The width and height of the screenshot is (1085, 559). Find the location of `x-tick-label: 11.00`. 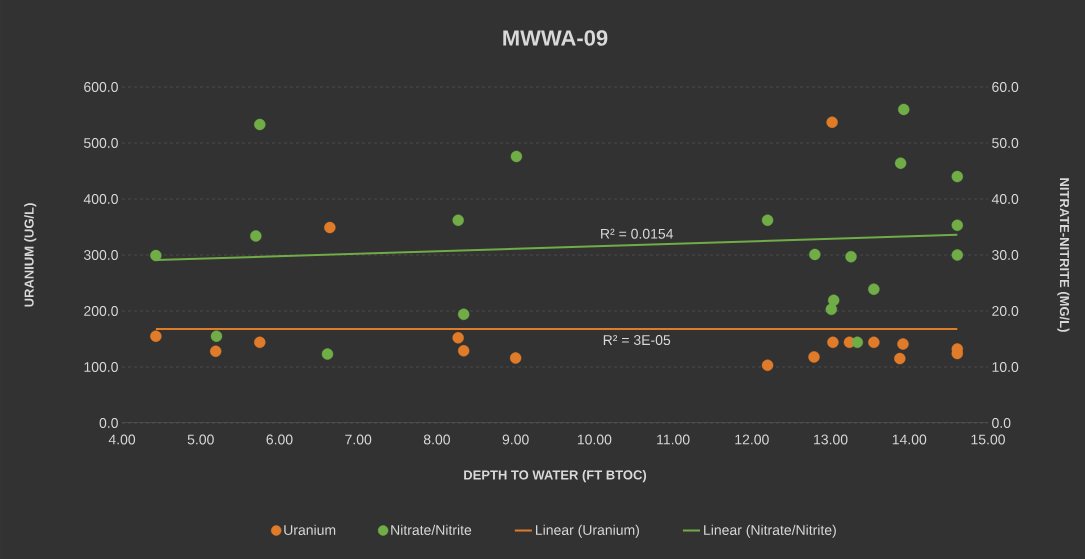

x-tick-label: 11.00 is located at coordinates (673, 439).